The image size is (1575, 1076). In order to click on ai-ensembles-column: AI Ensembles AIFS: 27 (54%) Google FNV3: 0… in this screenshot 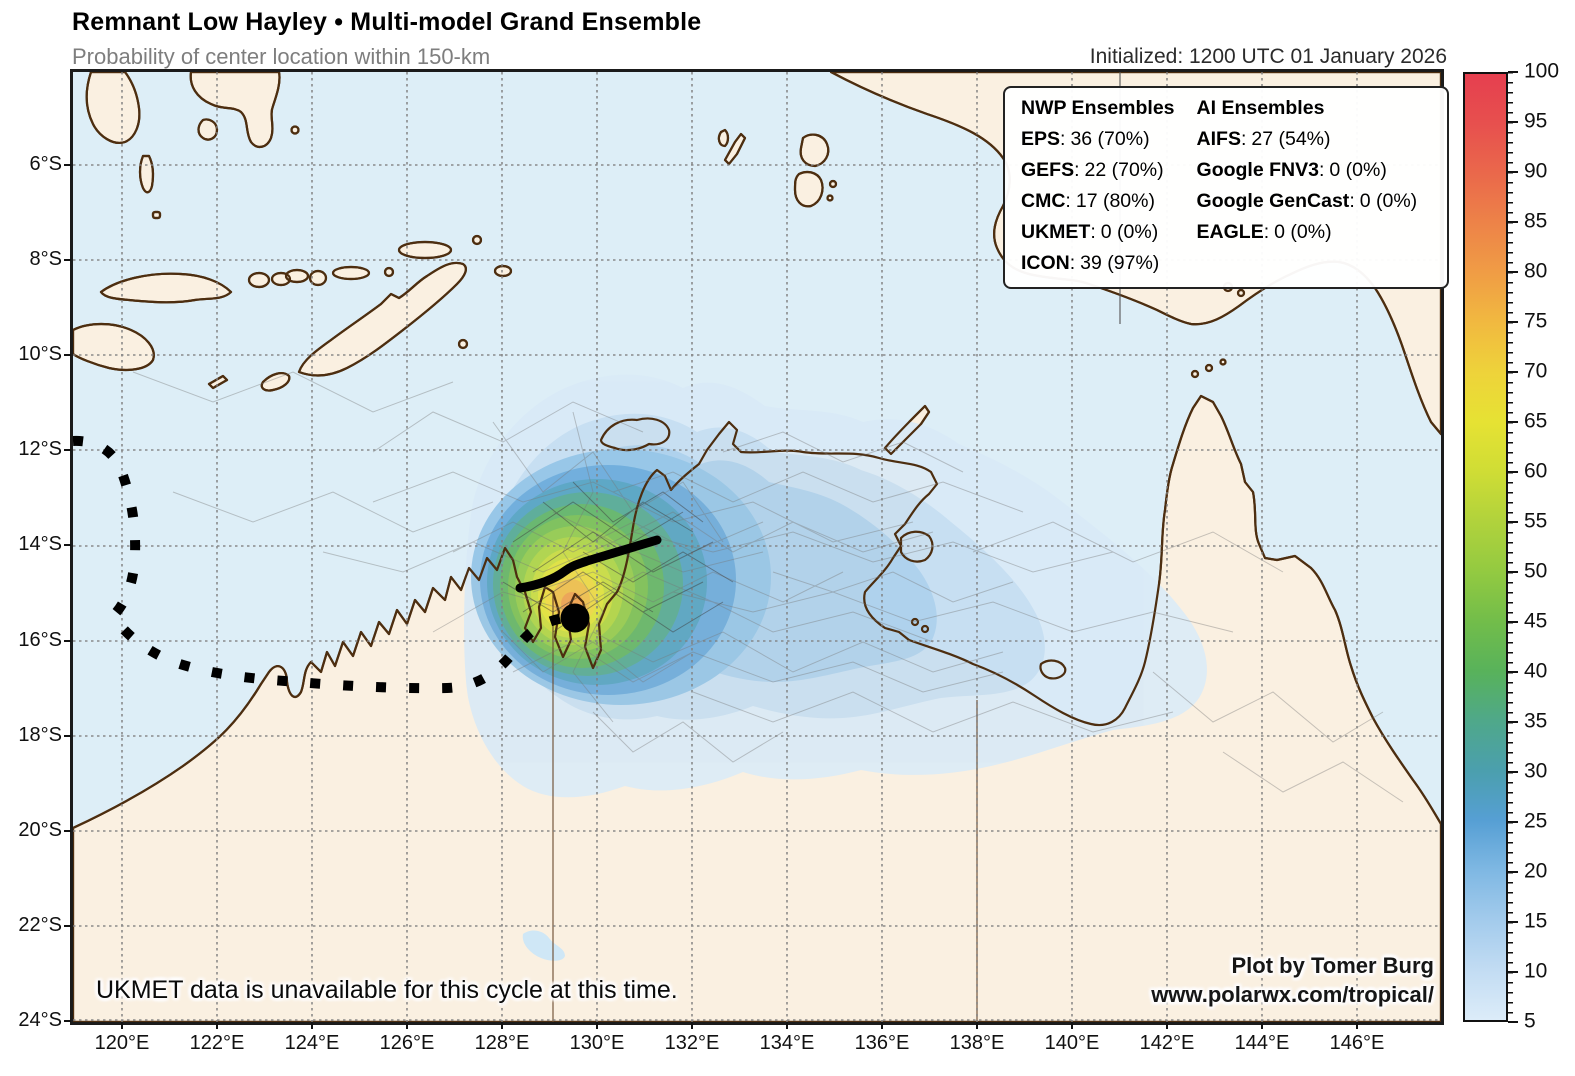, I will do `click(1307, 186)`.